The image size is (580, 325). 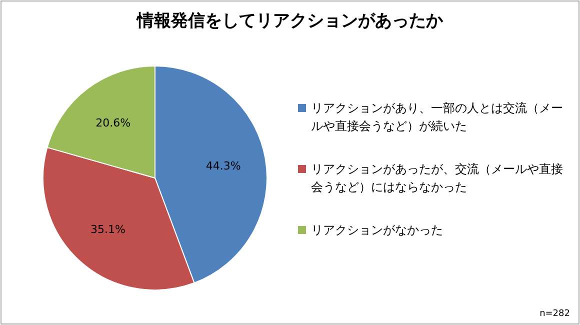 What do you see at coordinates (555, 314) in the screenshot?
I see `text: n=282` at bounding box center [555, 314].